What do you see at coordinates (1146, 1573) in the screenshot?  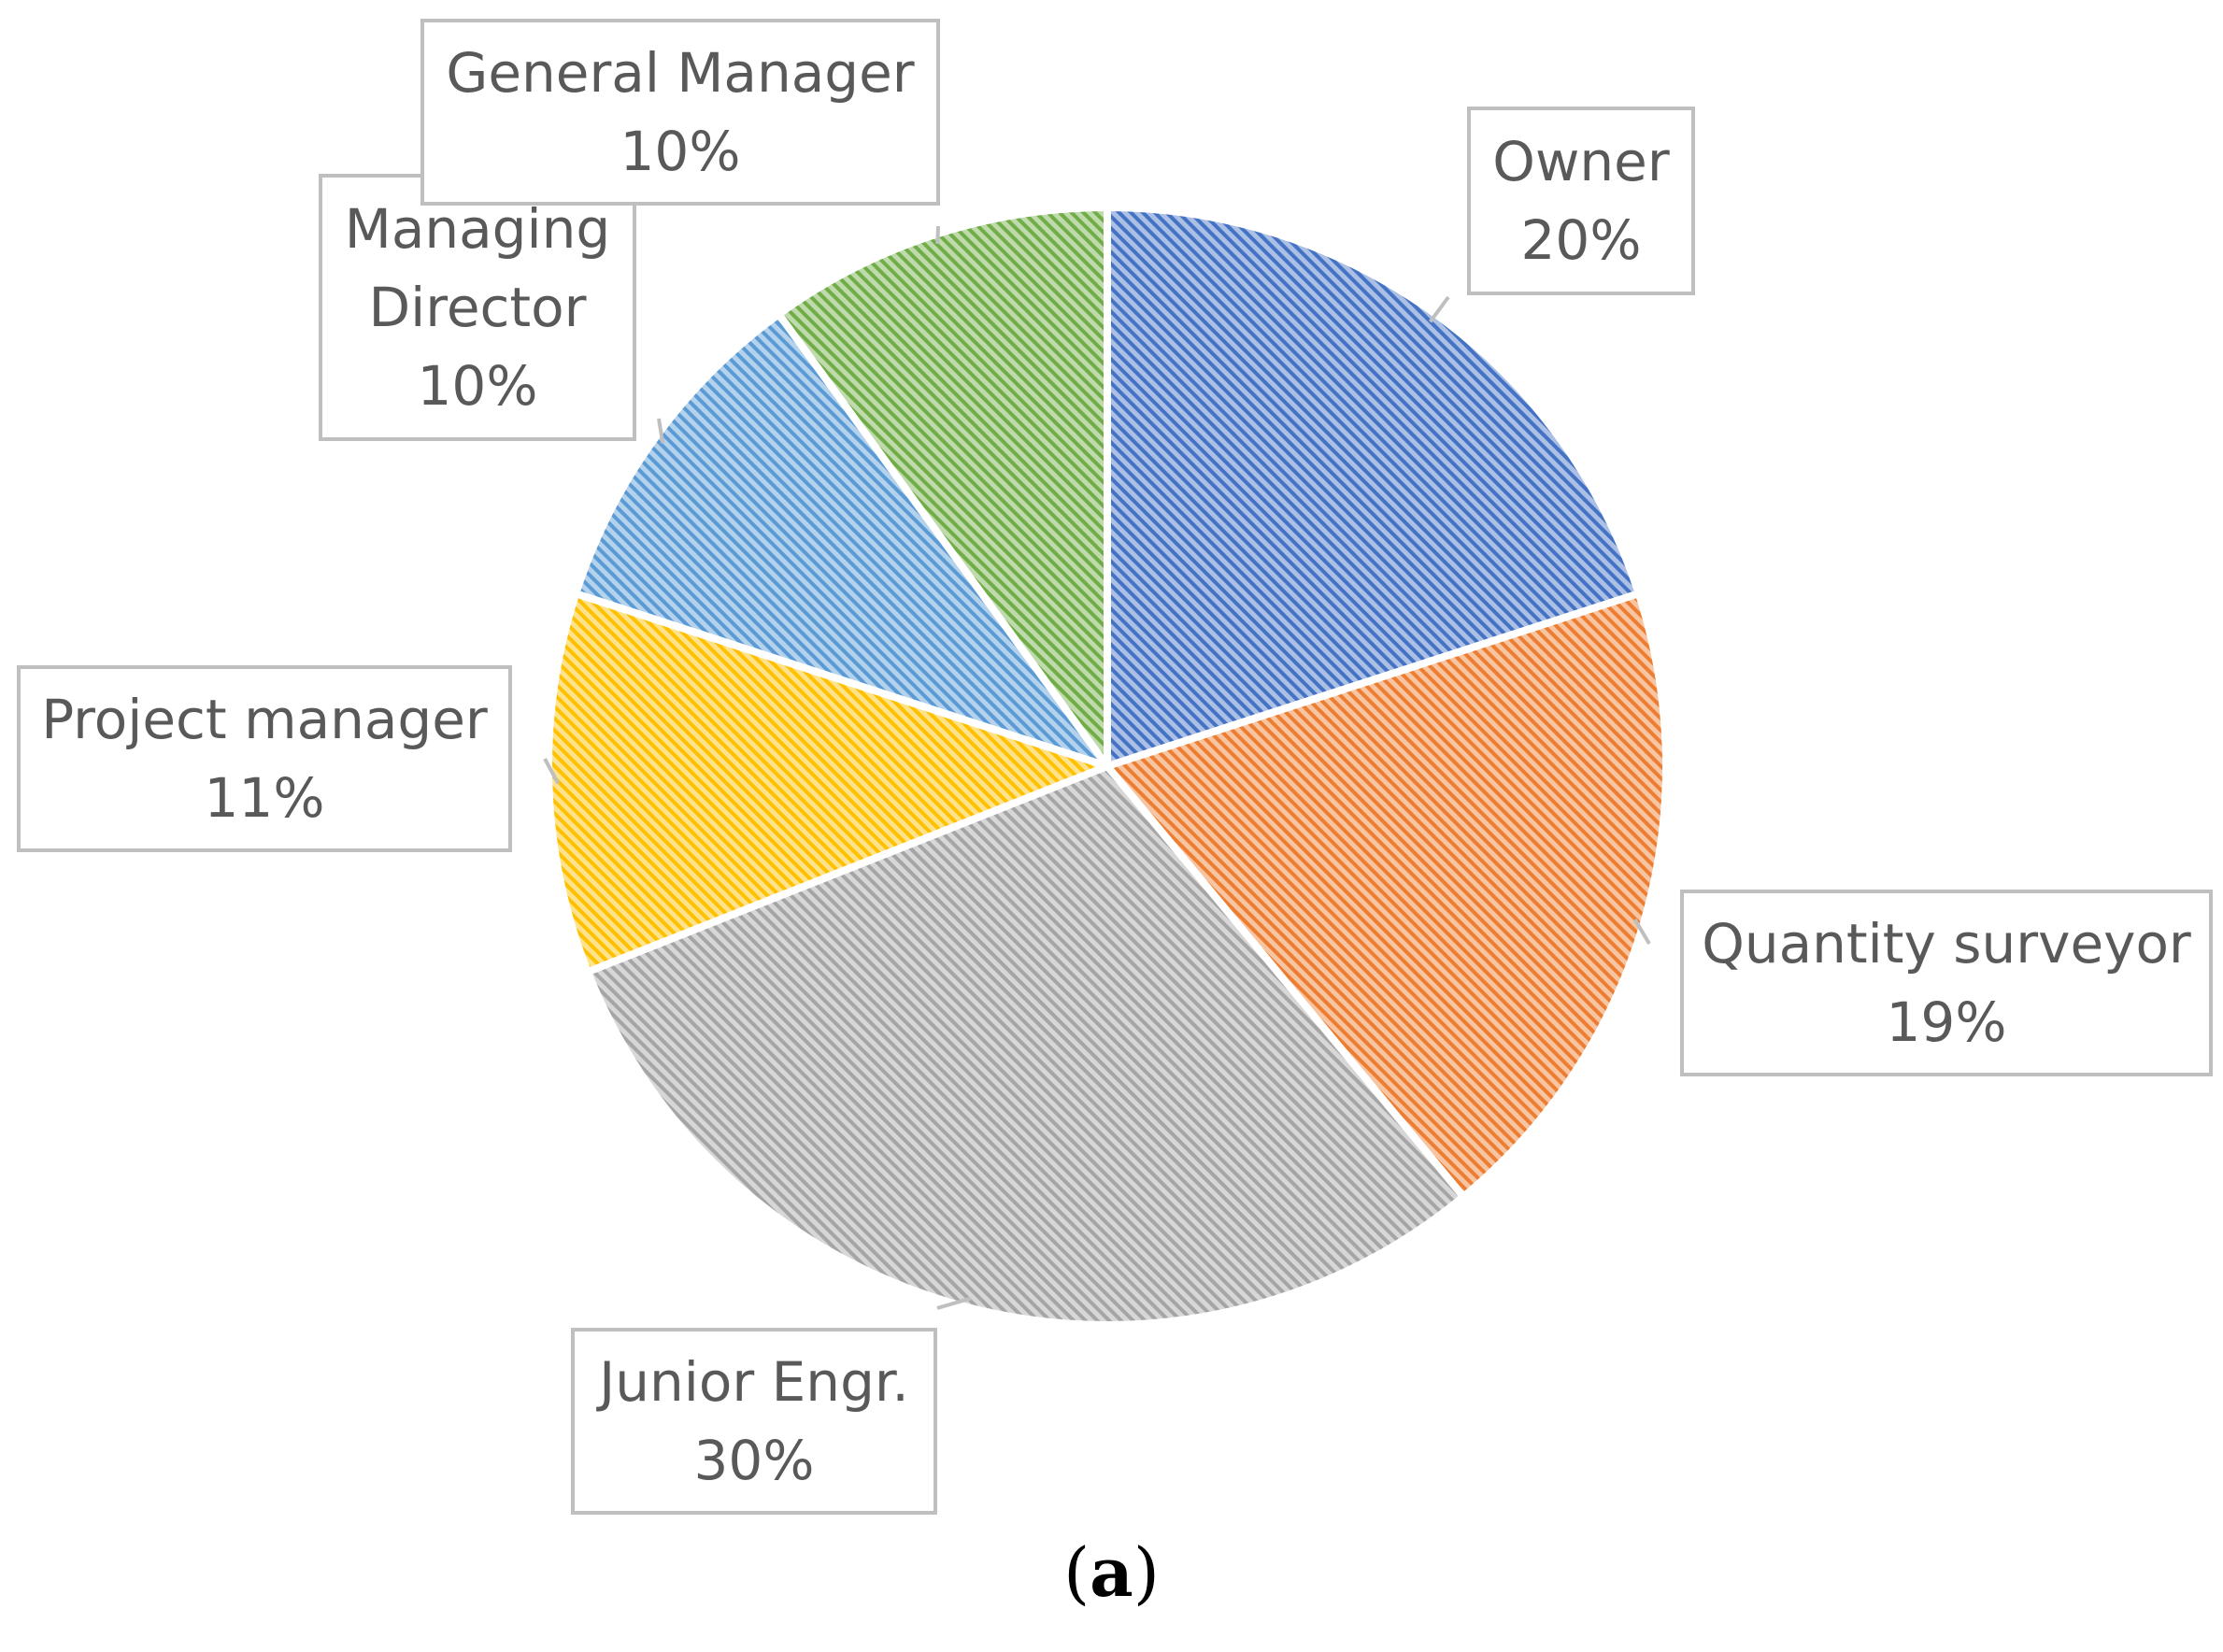 I see `caption-close-paren: )` at bounding box center [1146, 1573].